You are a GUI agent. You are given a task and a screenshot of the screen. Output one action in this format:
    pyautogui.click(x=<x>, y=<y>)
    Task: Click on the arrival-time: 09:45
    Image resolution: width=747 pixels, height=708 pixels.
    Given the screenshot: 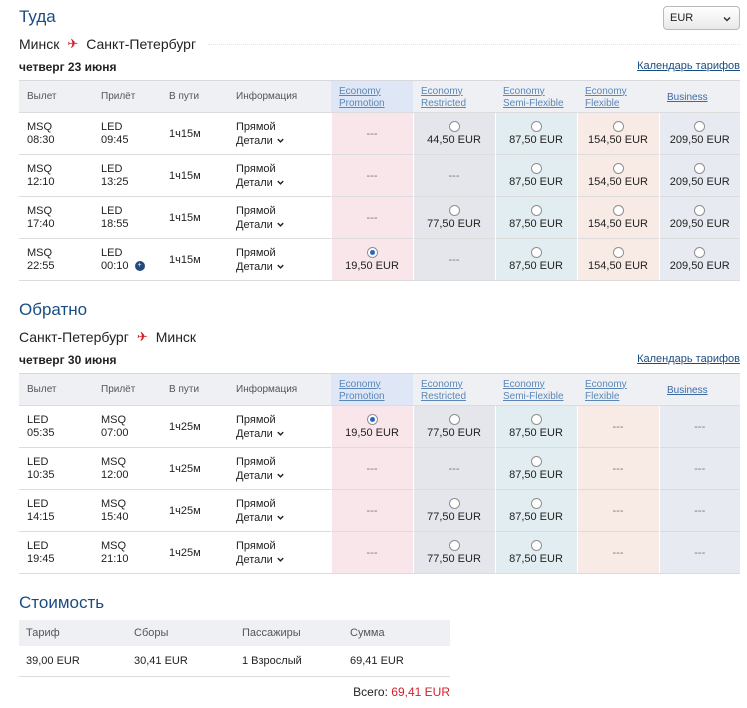 What is the action you would take?
    pyautogui.click(x=115, y=139)
    